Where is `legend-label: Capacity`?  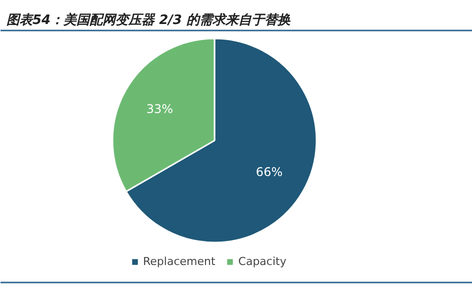
legend-label: Capacity is located at coordinates (262, 261).